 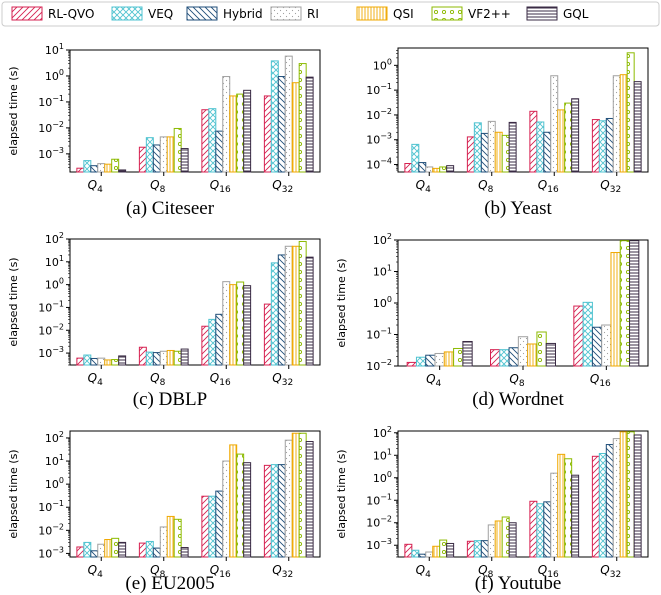 I want to click on legend-label: Hybrid, so click(x=243, y=14).